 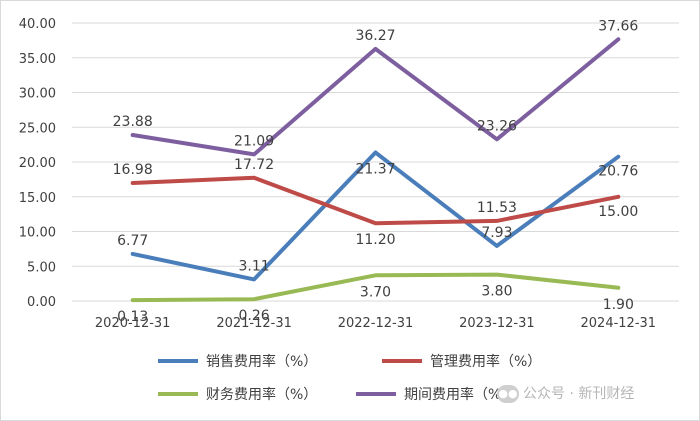 I want to click on data-label: 3.80, so click(x=496, y=292).